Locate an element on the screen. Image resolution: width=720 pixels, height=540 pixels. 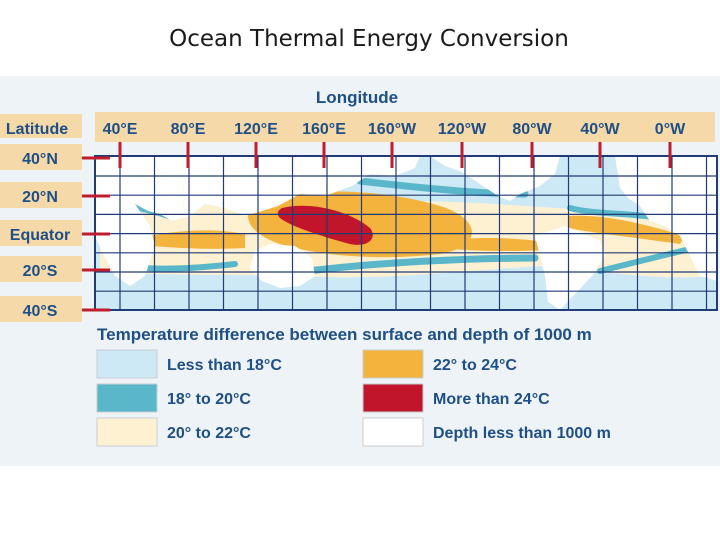
longitude-label: 0°W is located at coordinates (670, 129).